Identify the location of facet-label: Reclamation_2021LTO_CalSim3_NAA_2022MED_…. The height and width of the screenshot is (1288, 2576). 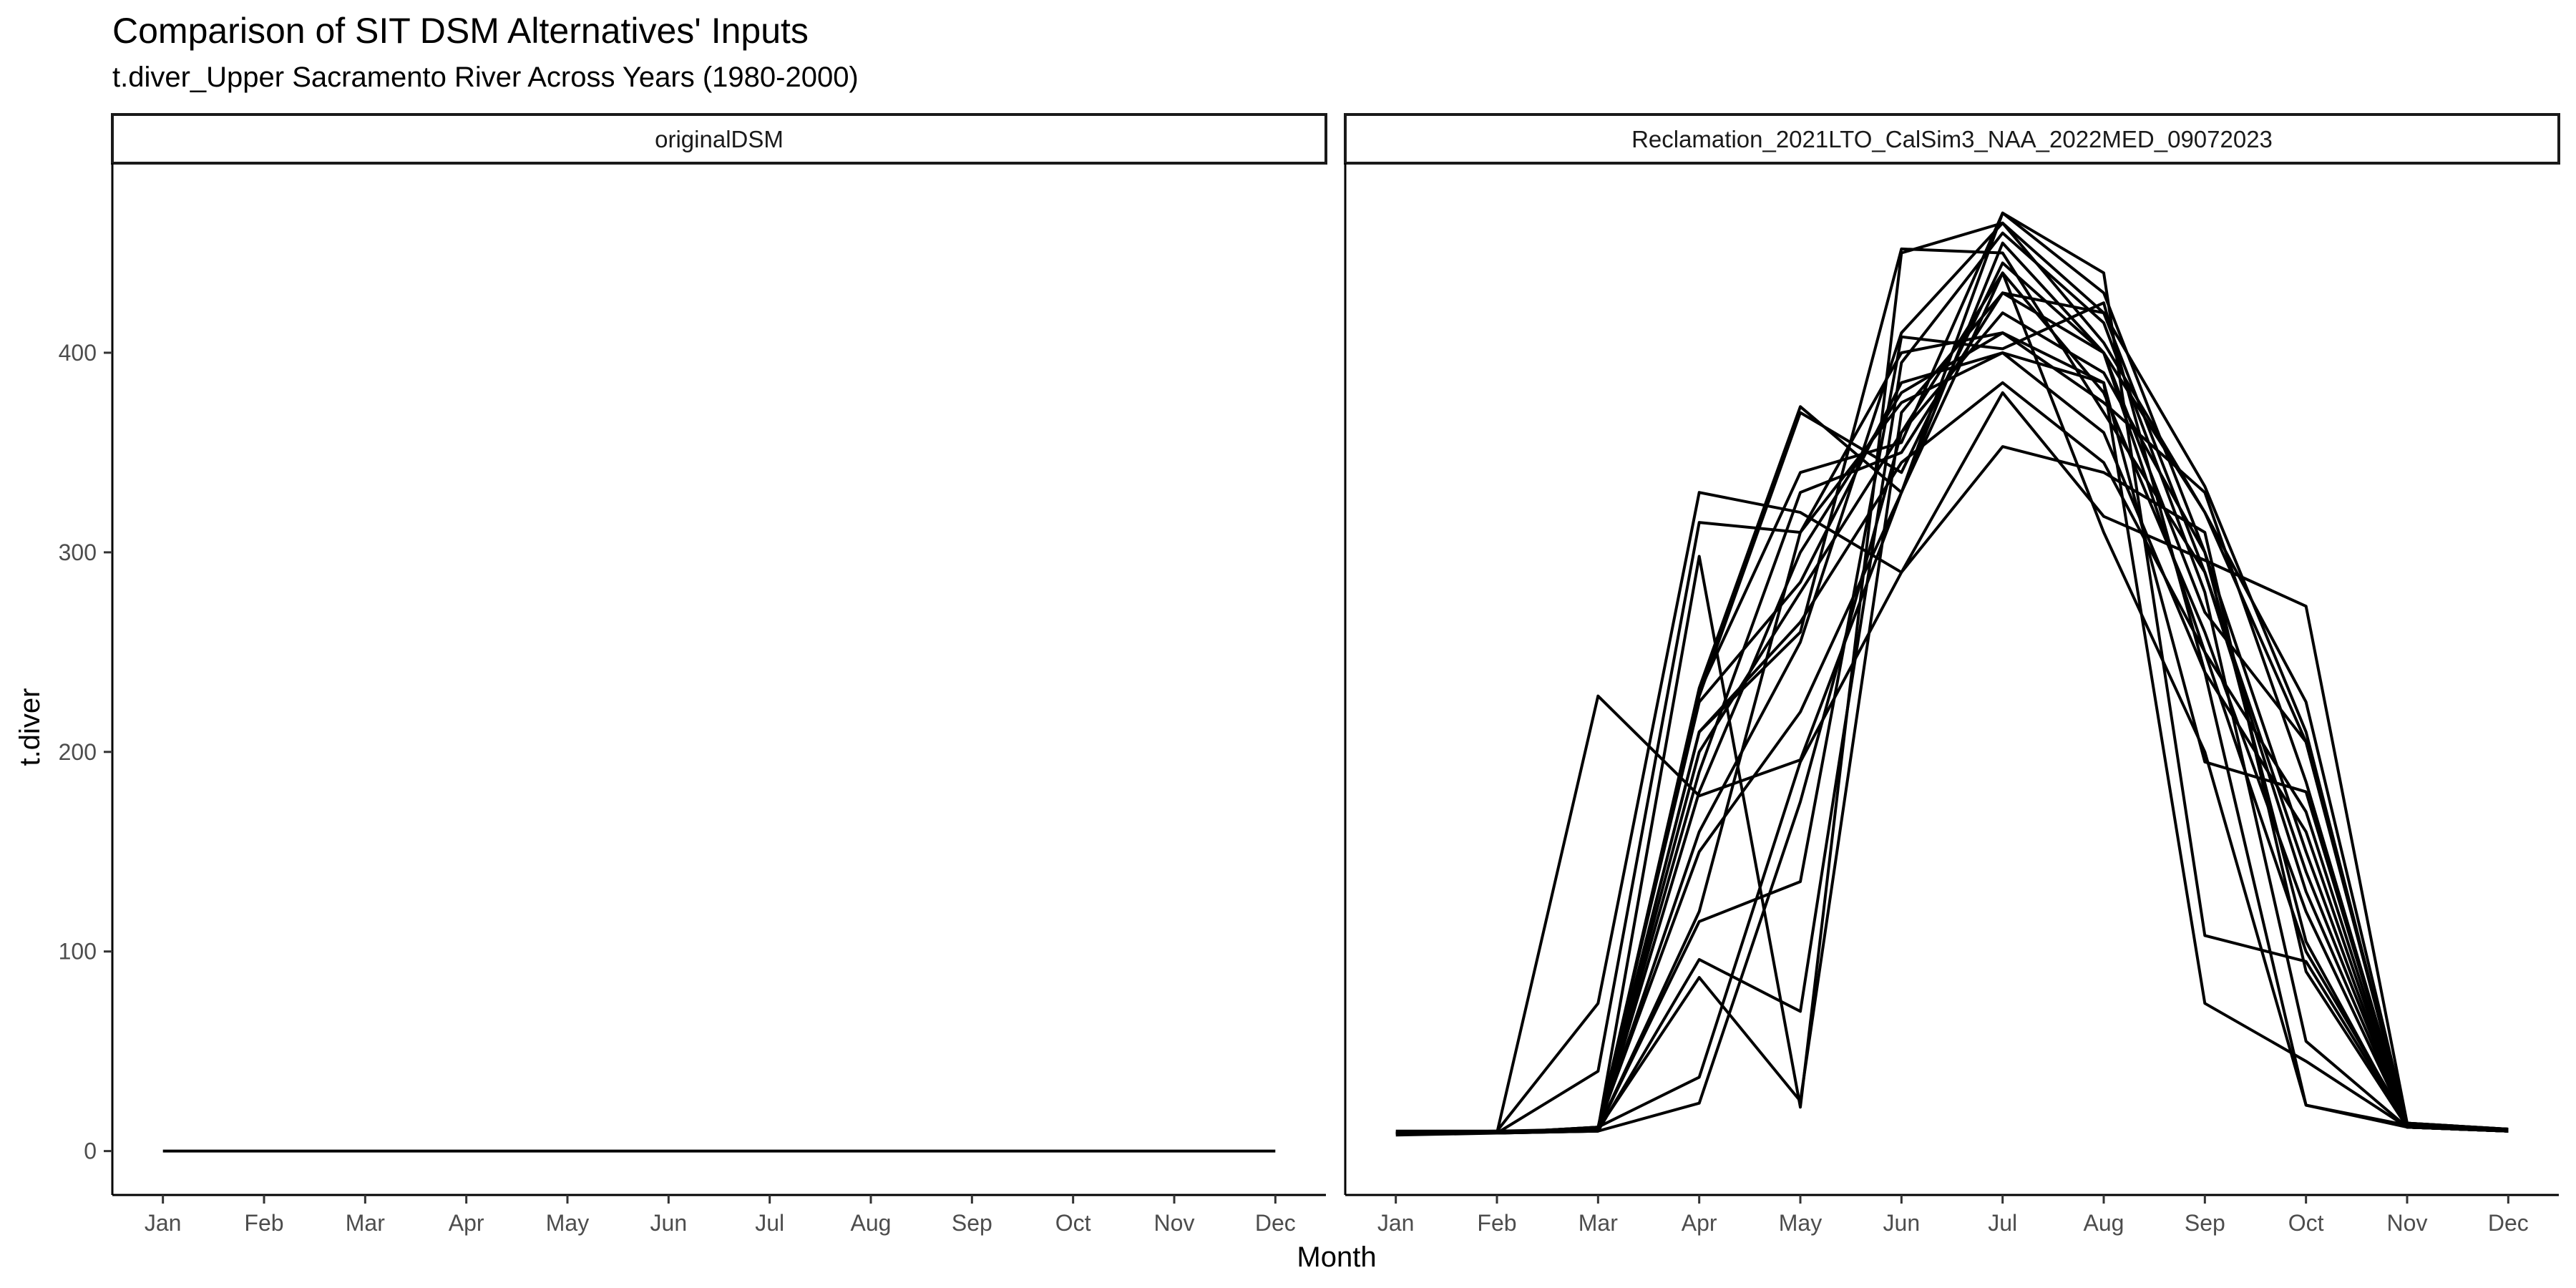
(1952, 139).